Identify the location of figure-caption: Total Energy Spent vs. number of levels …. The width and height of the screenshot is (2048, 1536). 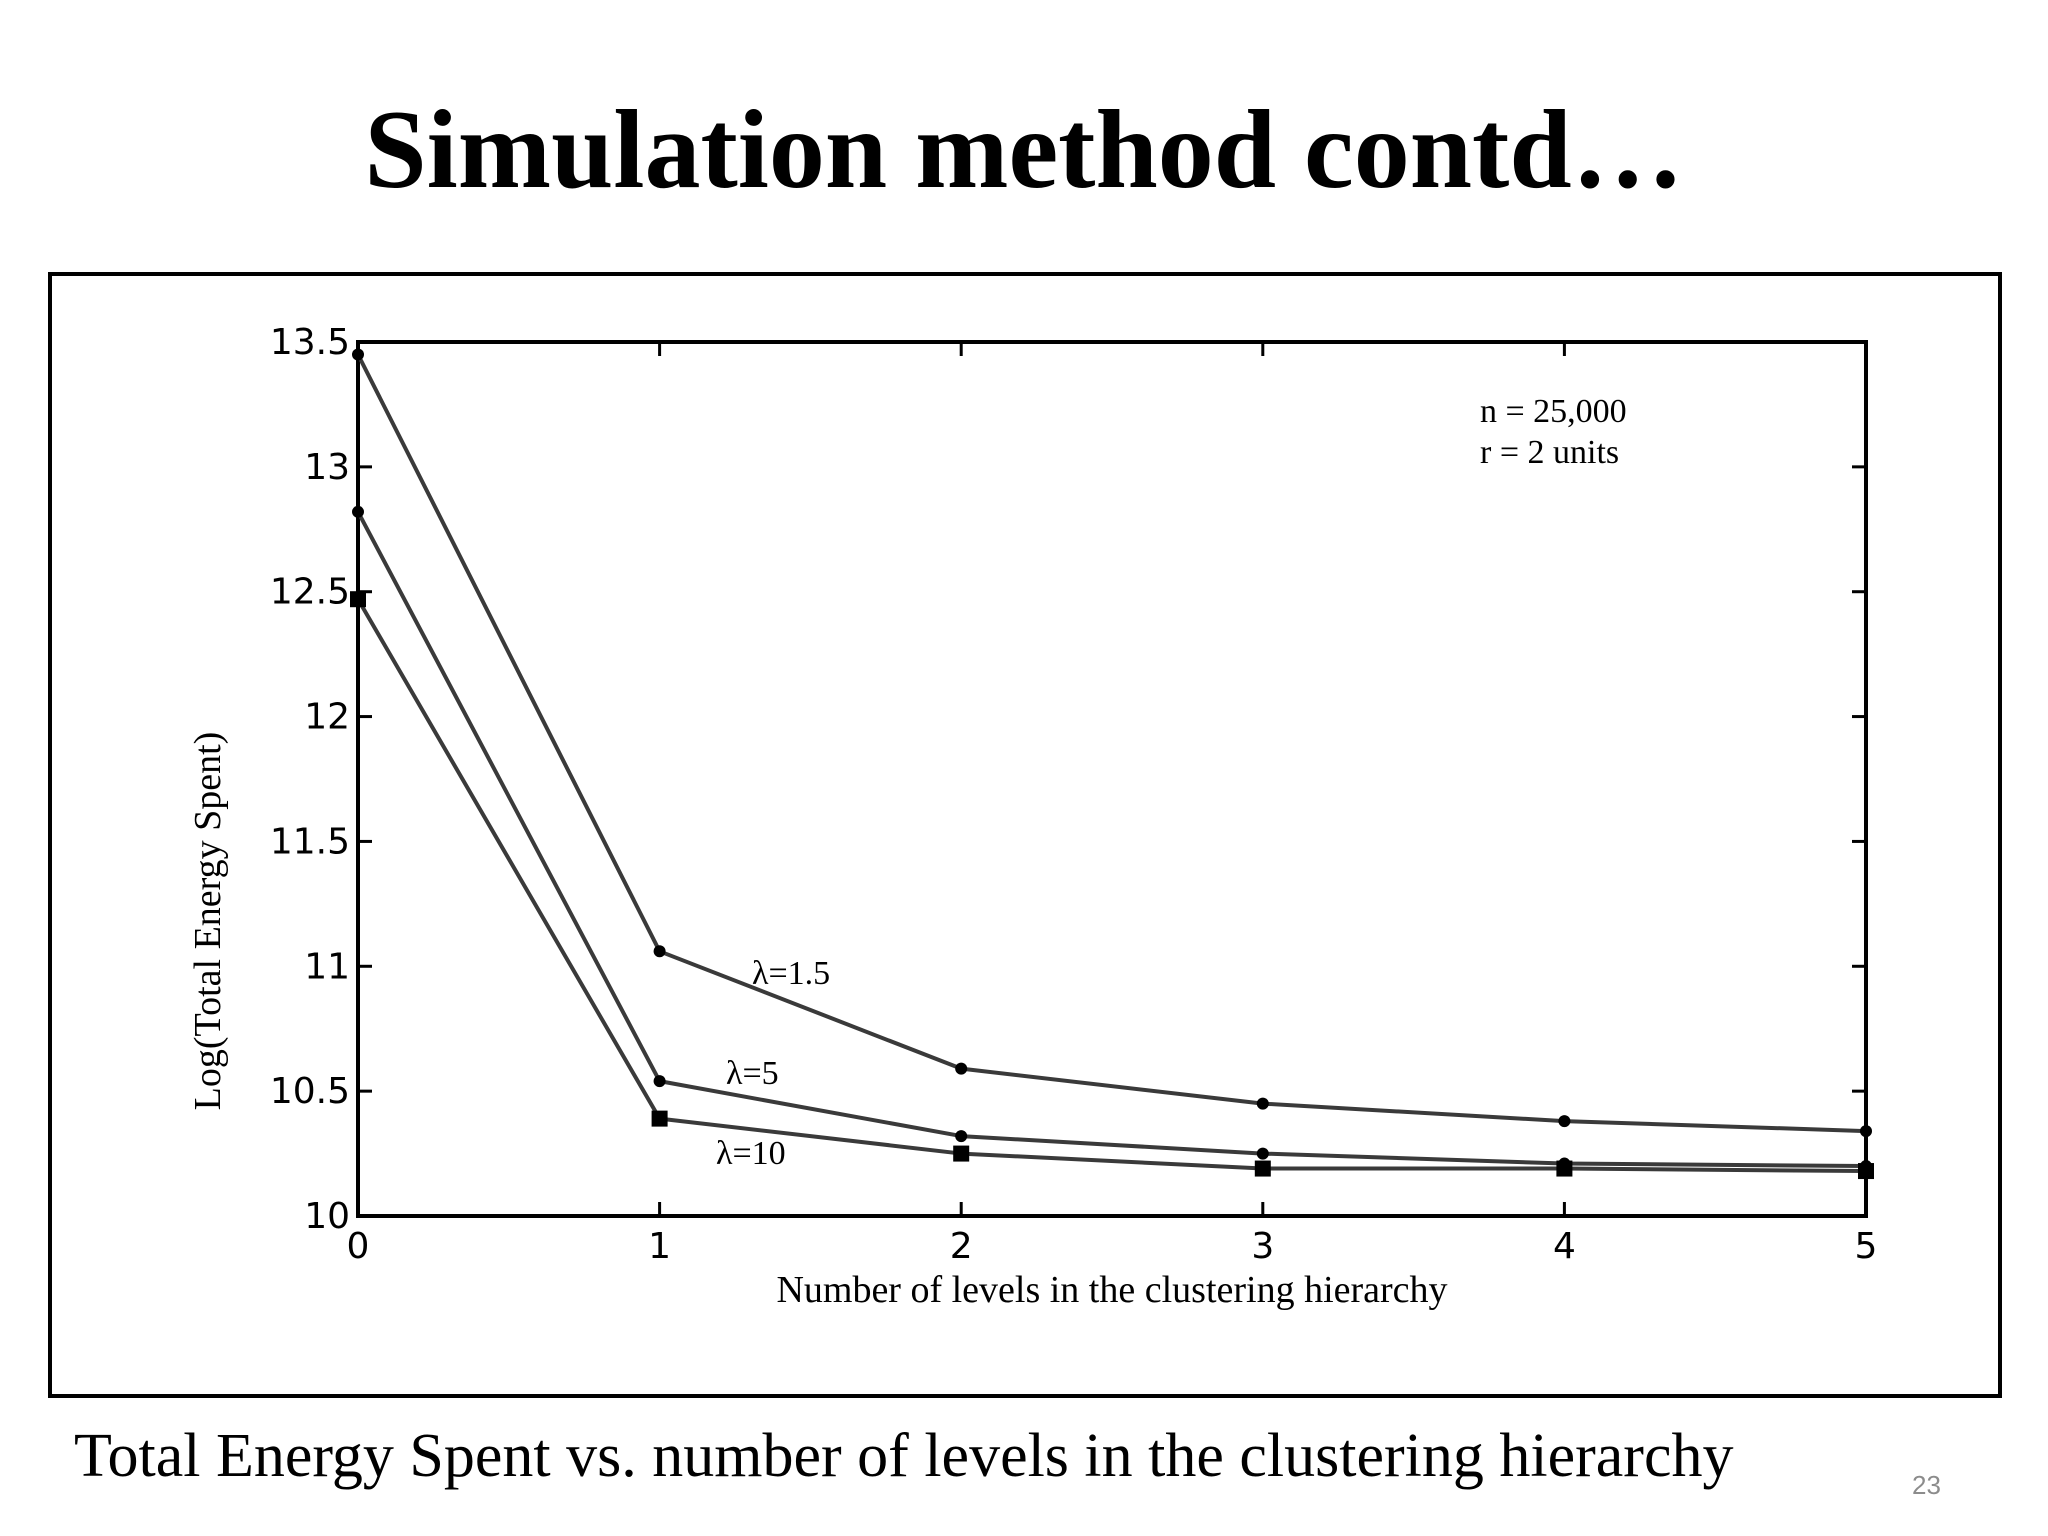
(904, 1456).